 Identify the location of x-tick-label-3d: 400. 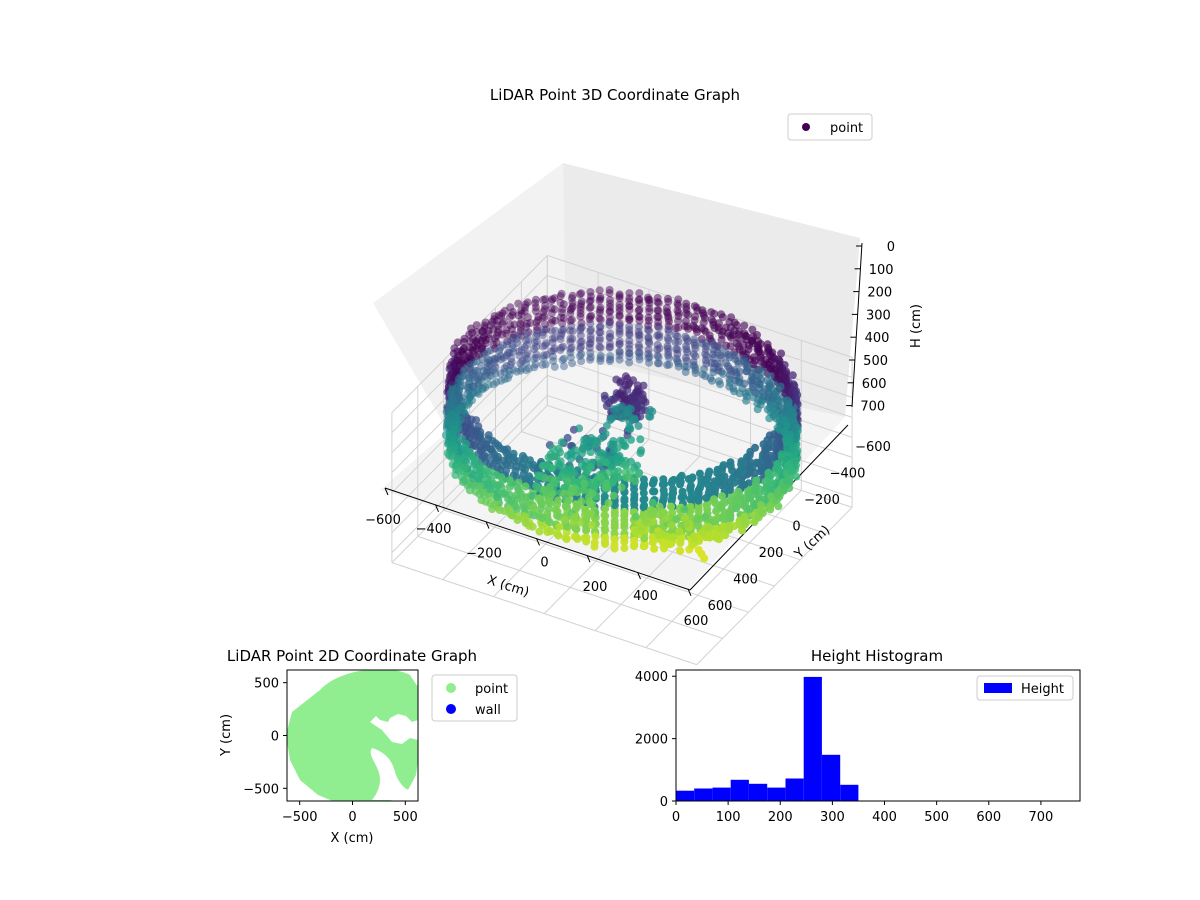
(645, 596).